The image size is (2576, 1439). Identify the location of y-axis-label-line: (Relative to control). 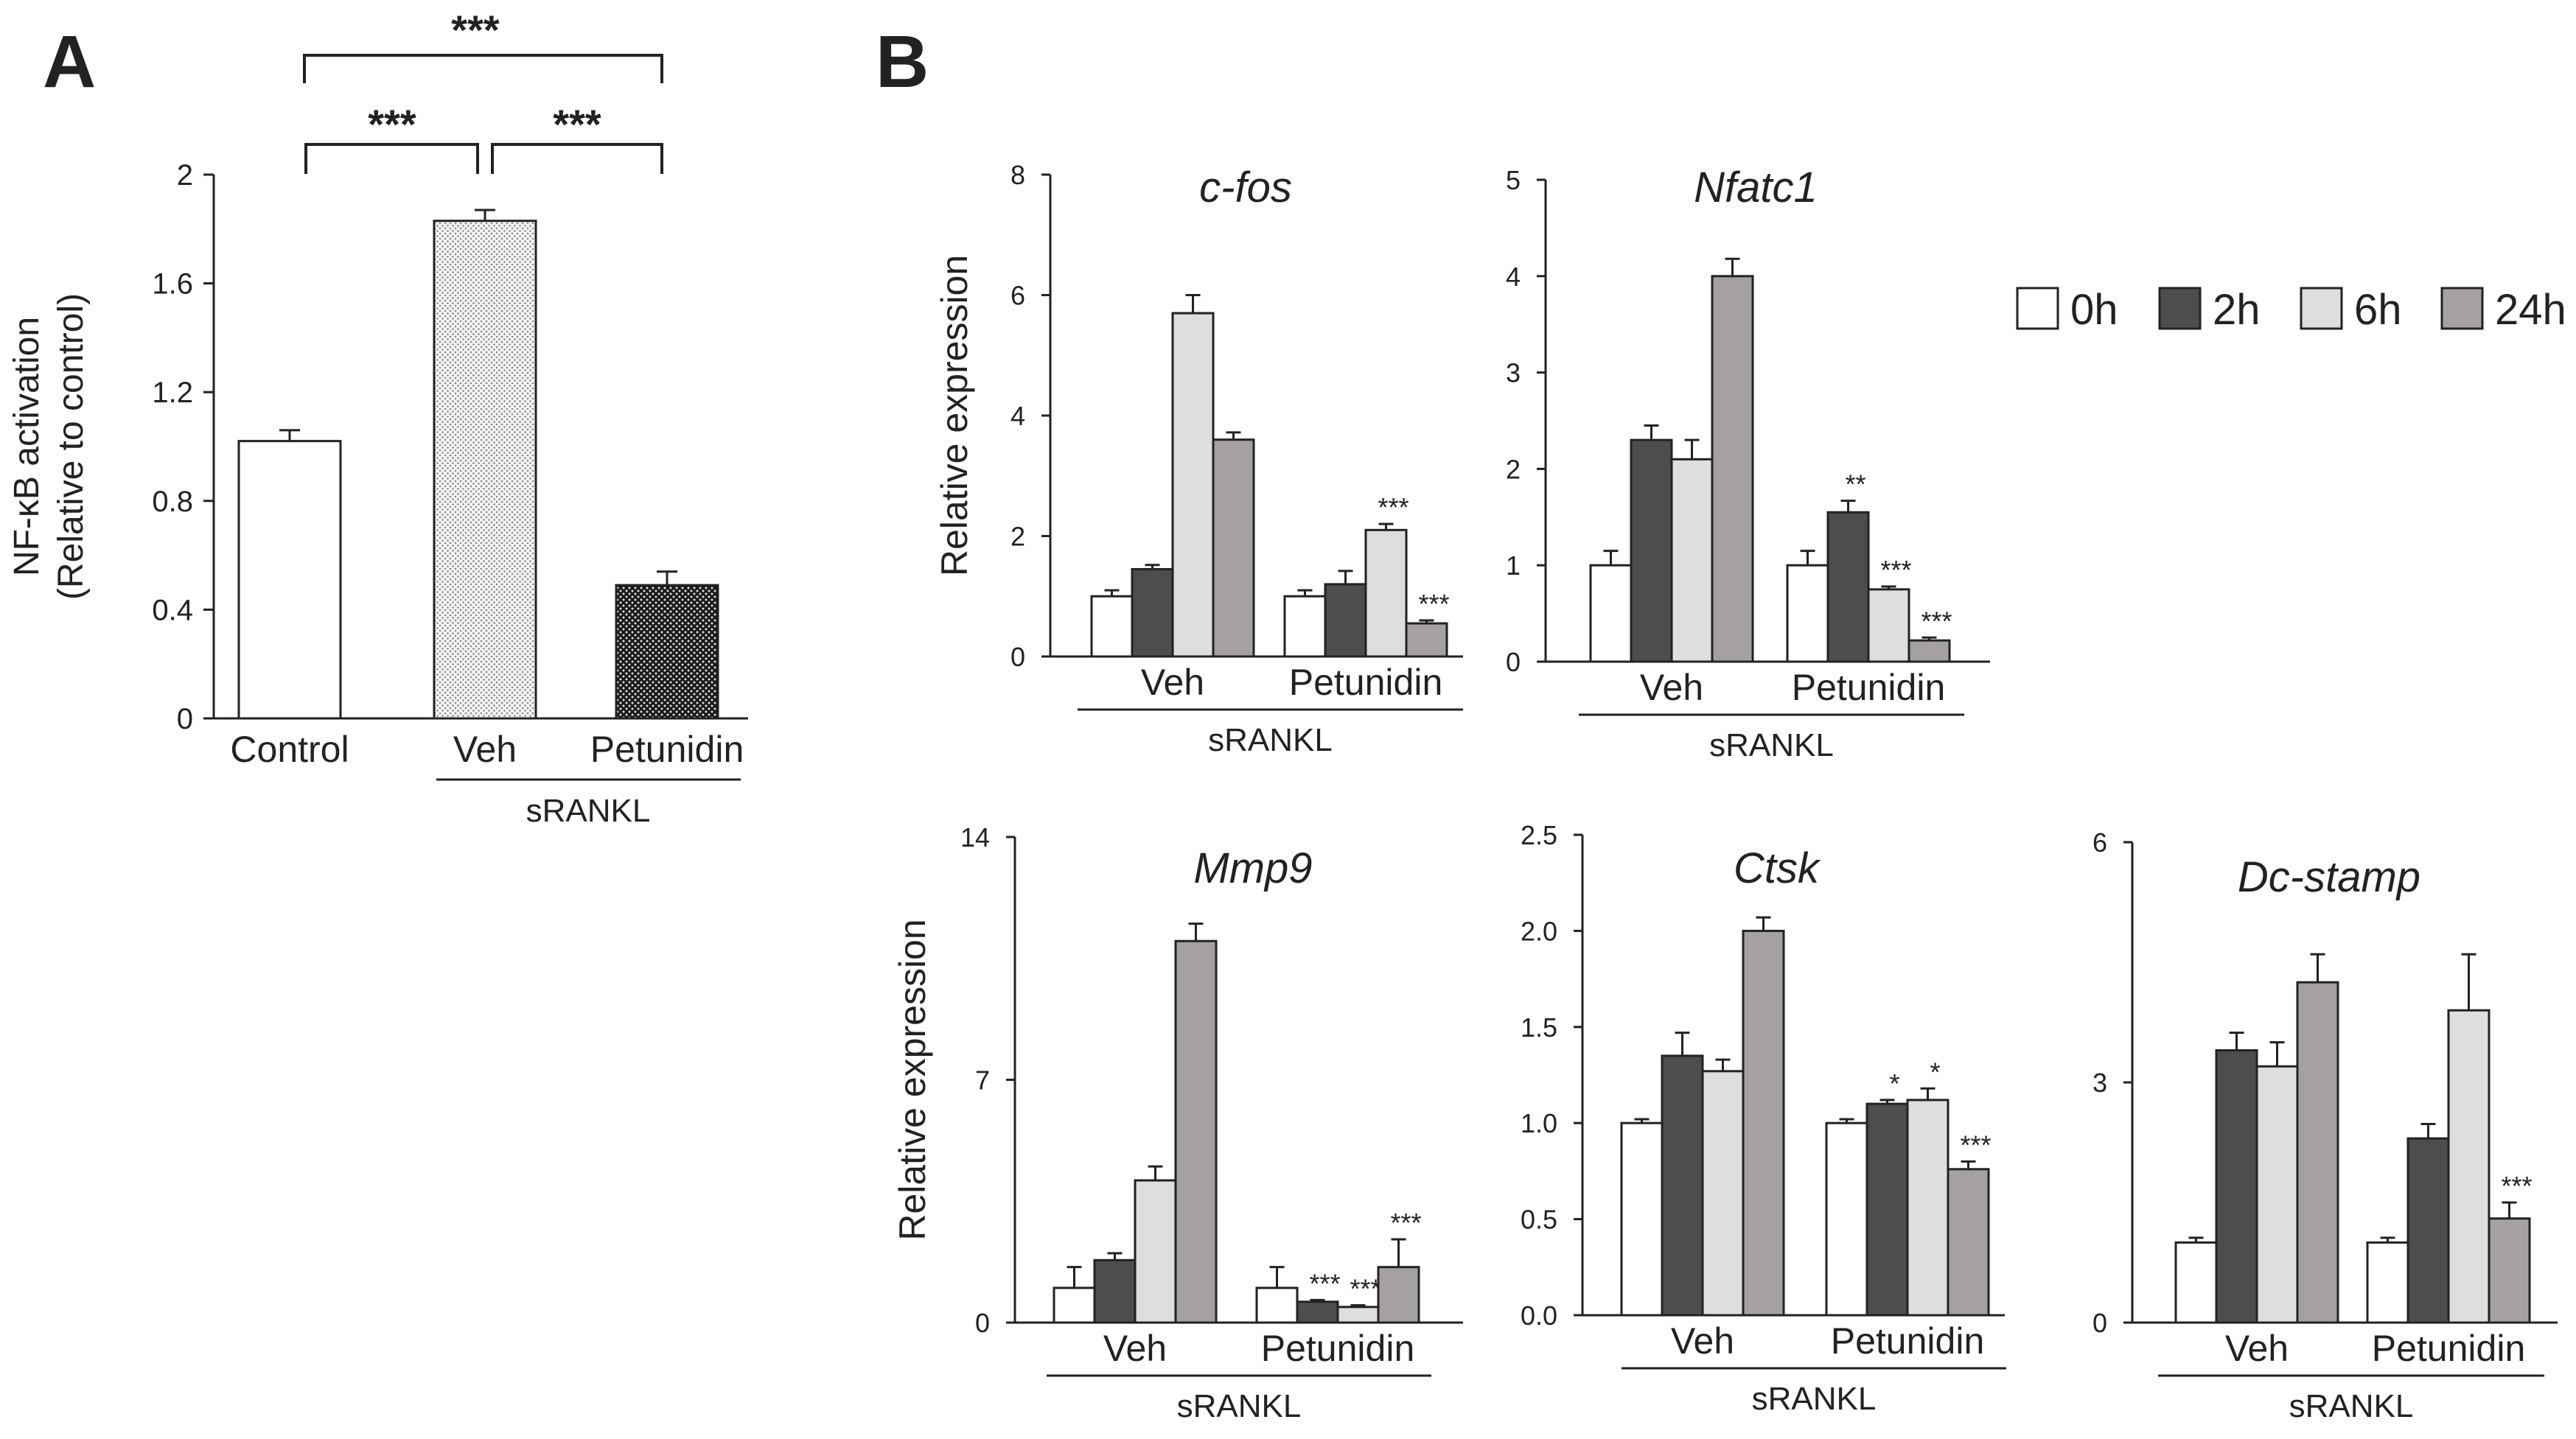
(71, 446).